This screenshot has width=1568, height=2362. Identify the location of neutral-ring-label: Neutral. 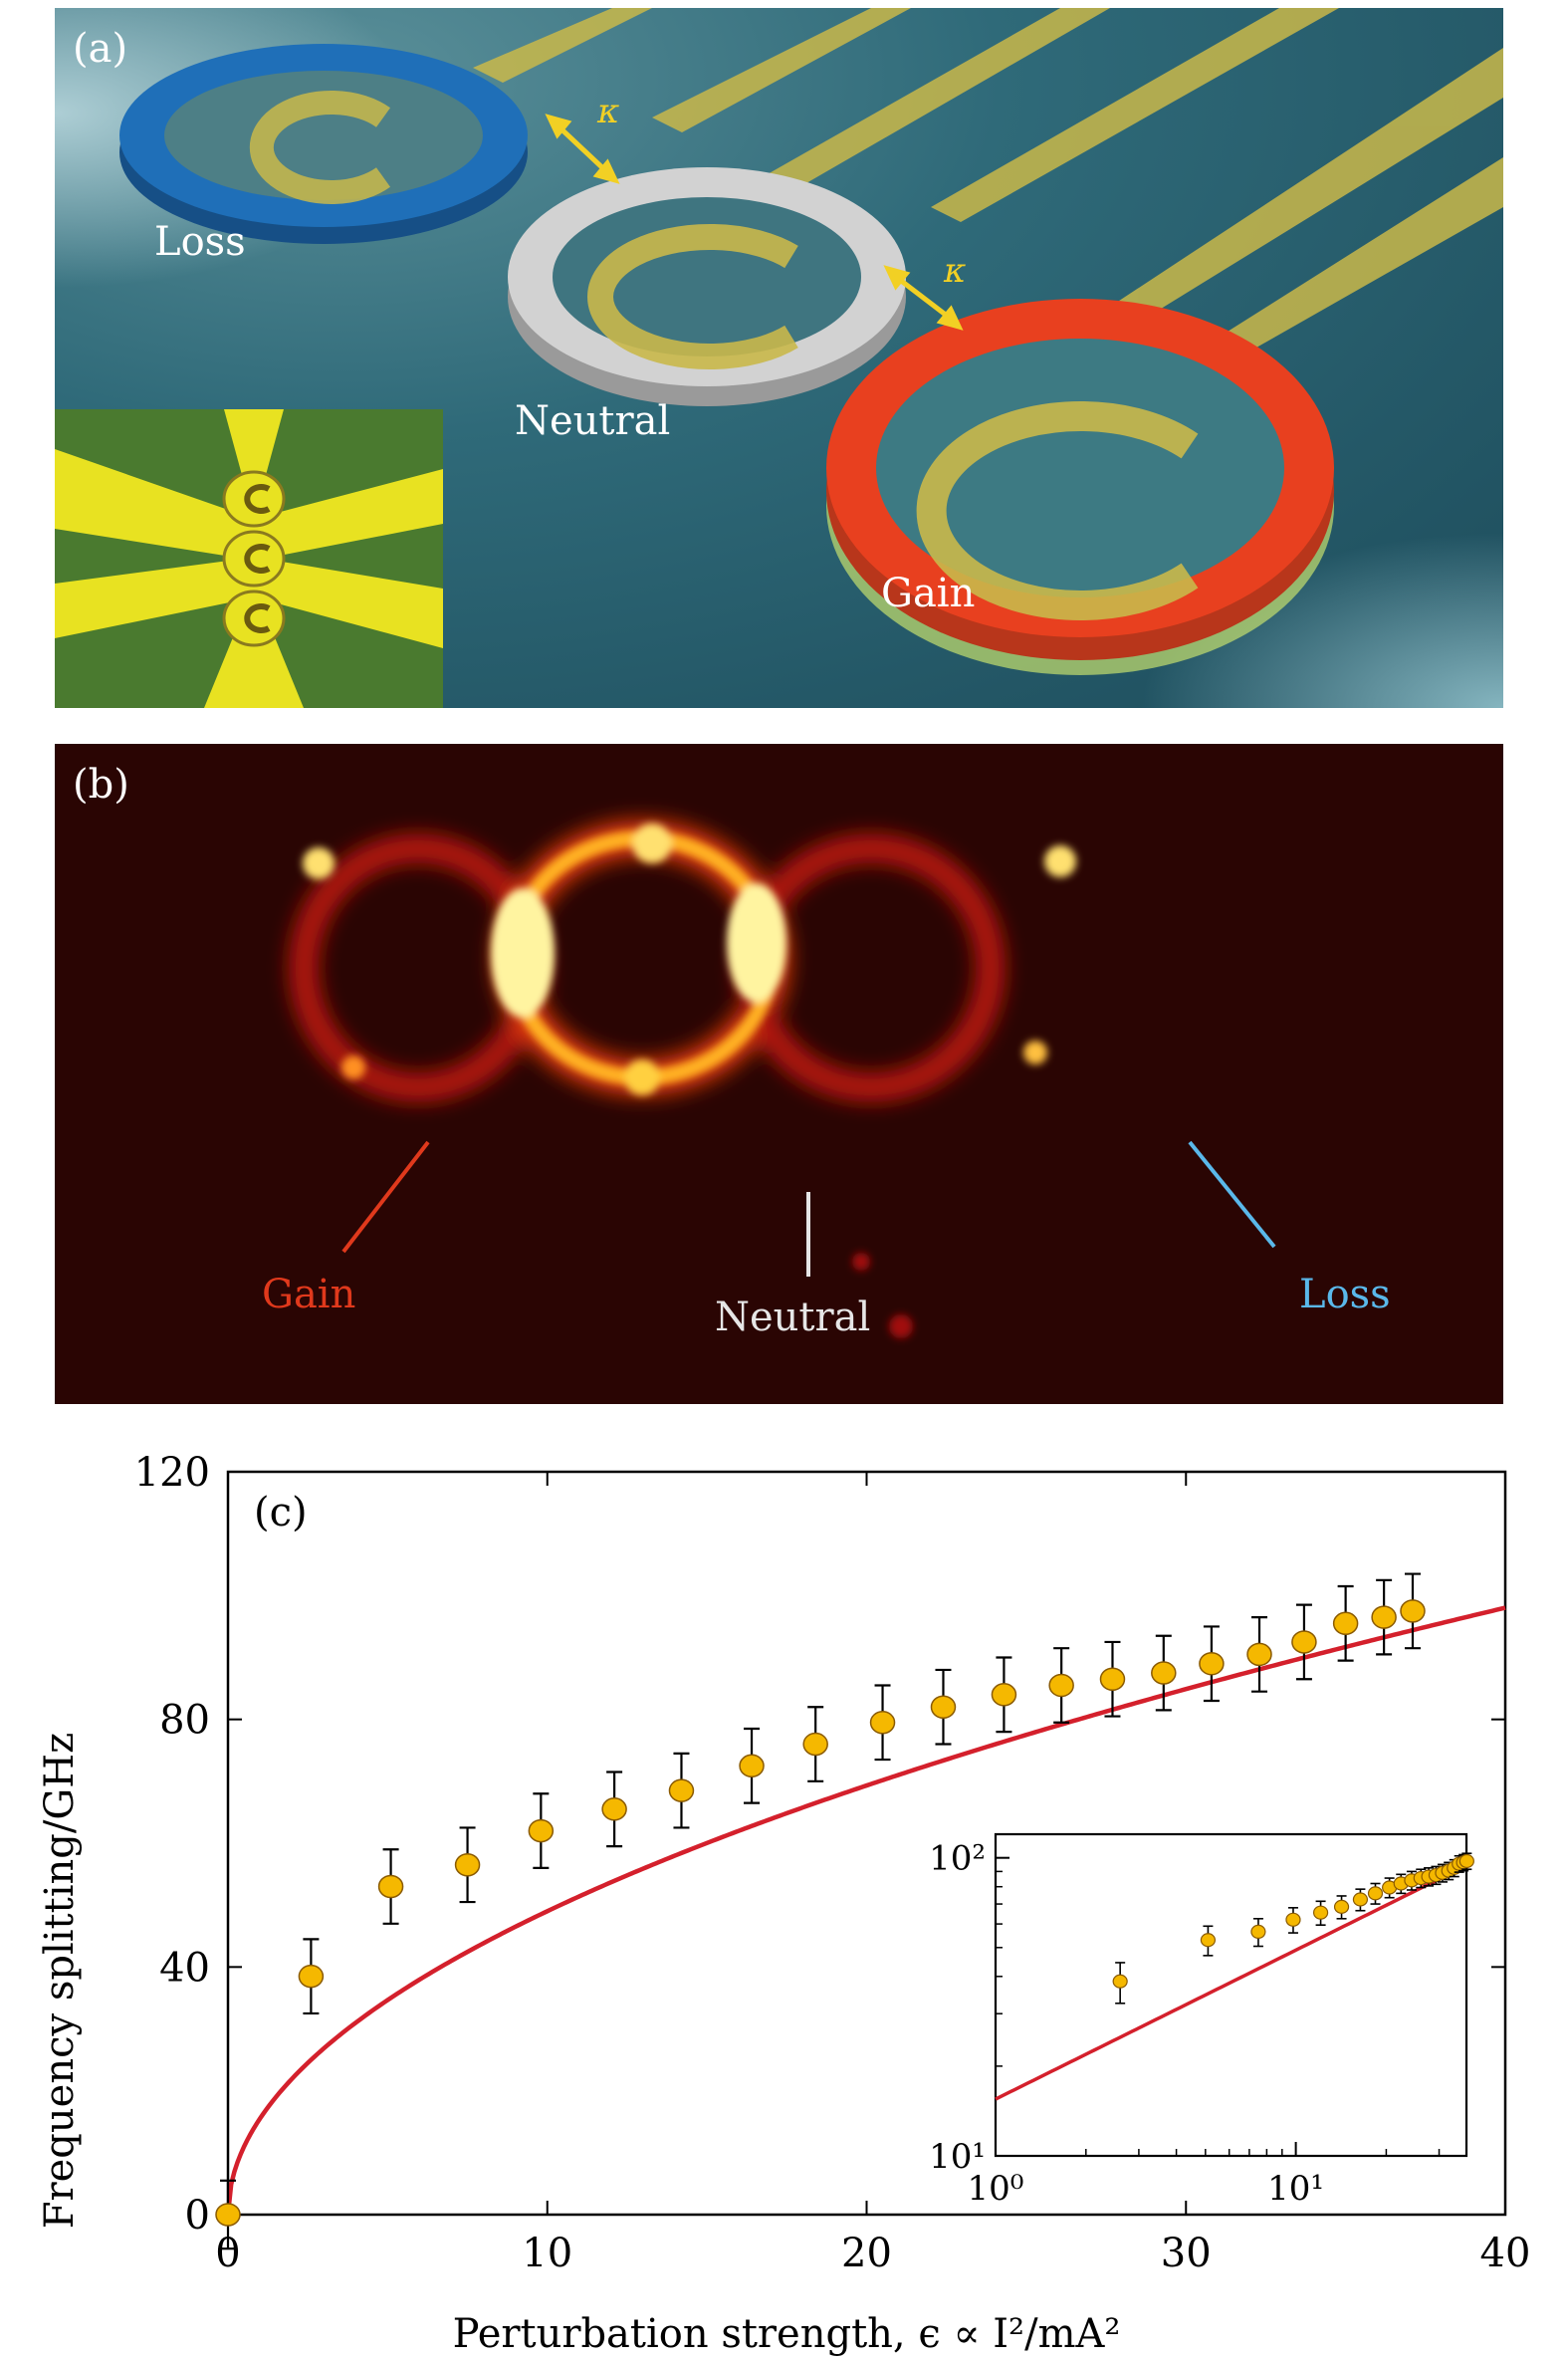
(593, 421).